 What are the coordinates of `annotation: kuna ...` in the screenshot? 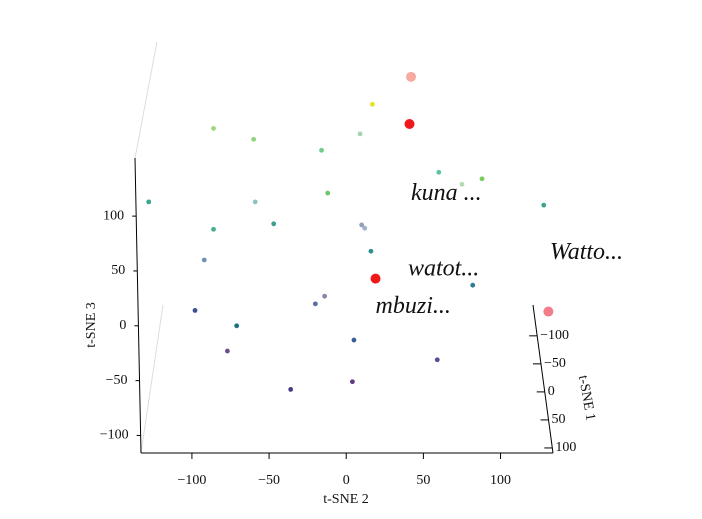 It's located at (446, 193).